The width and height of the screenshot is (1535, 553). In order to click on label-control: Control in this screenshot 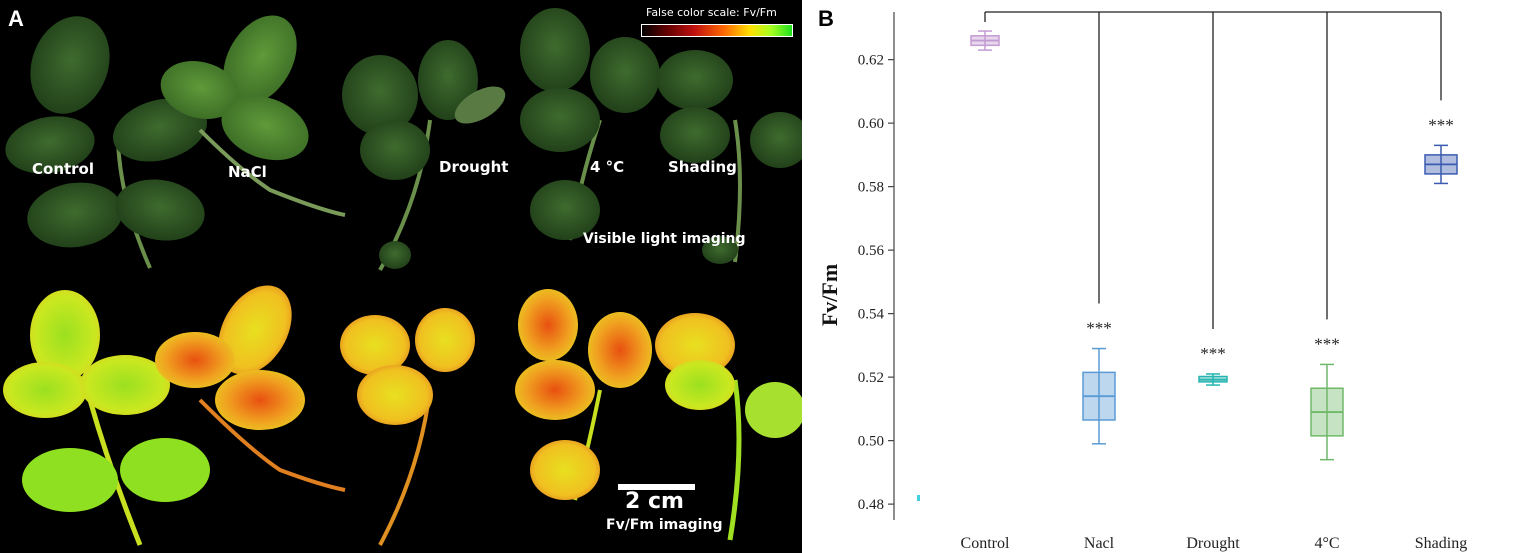, I will do `click(63, 169)`.